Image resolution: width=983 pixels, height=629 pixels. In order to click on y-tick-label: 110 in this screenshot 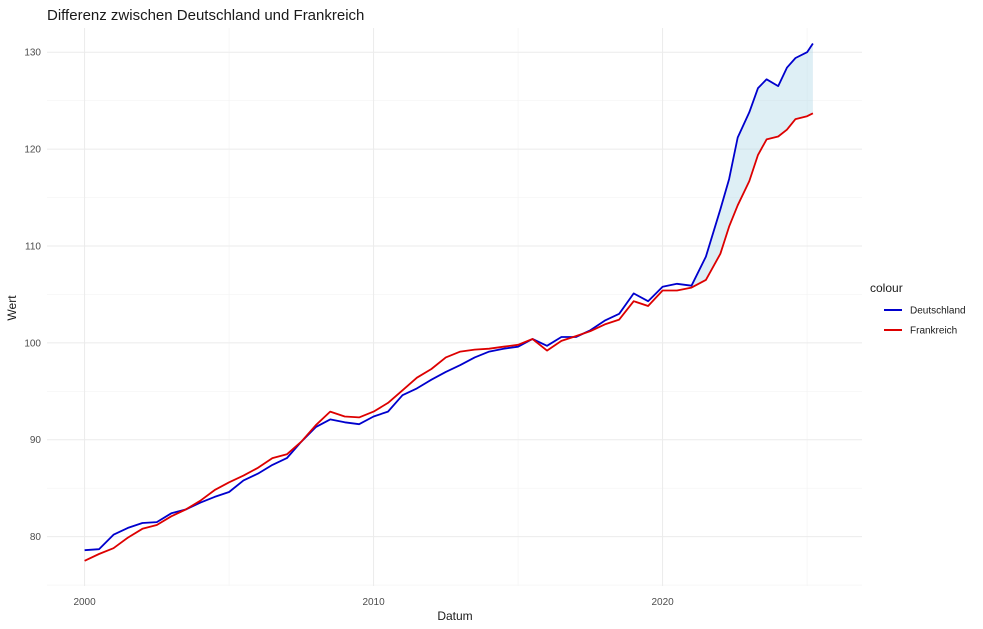, I will do `click(33, 246)`.